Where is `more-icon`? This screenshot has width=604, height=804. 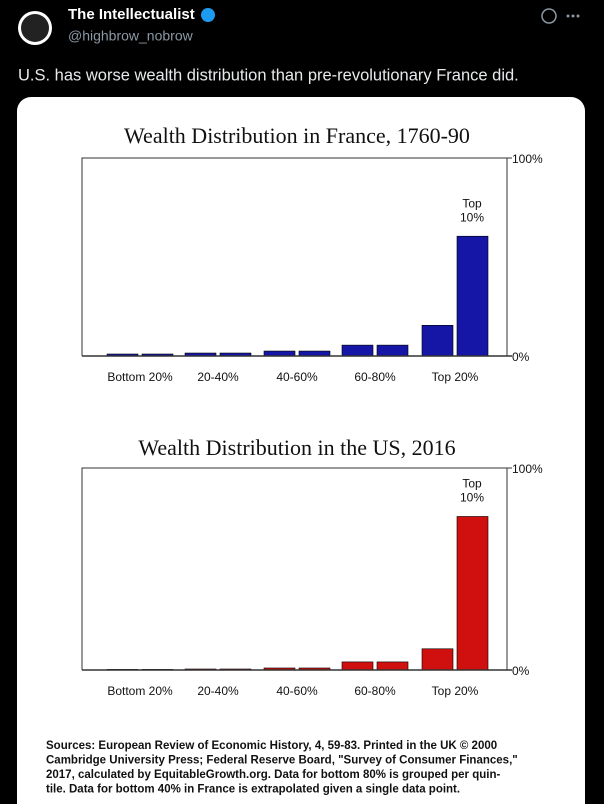 more-icon is located at coordinates (573, 16).